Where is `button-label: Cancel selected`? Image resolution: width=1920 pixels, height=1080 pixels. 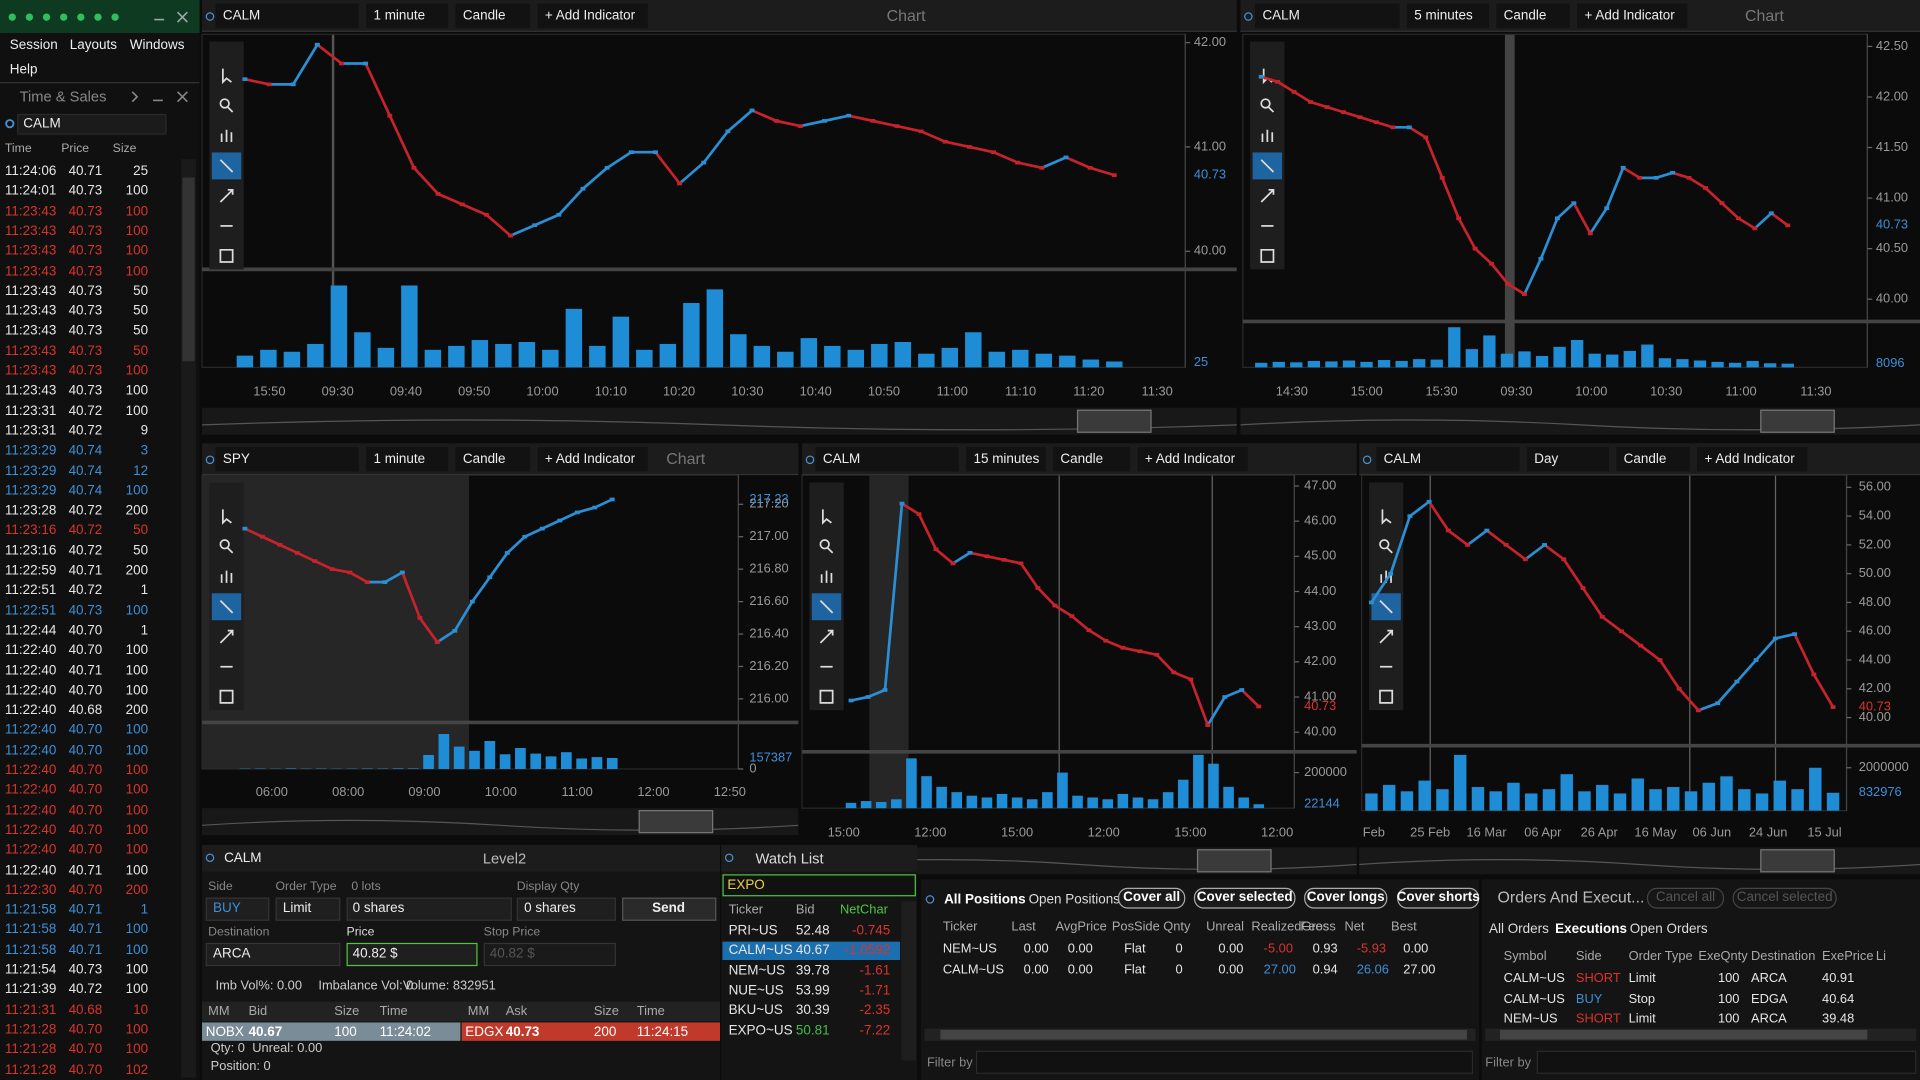 button-label: Cancel selected is located at coordinates (1784, 897).